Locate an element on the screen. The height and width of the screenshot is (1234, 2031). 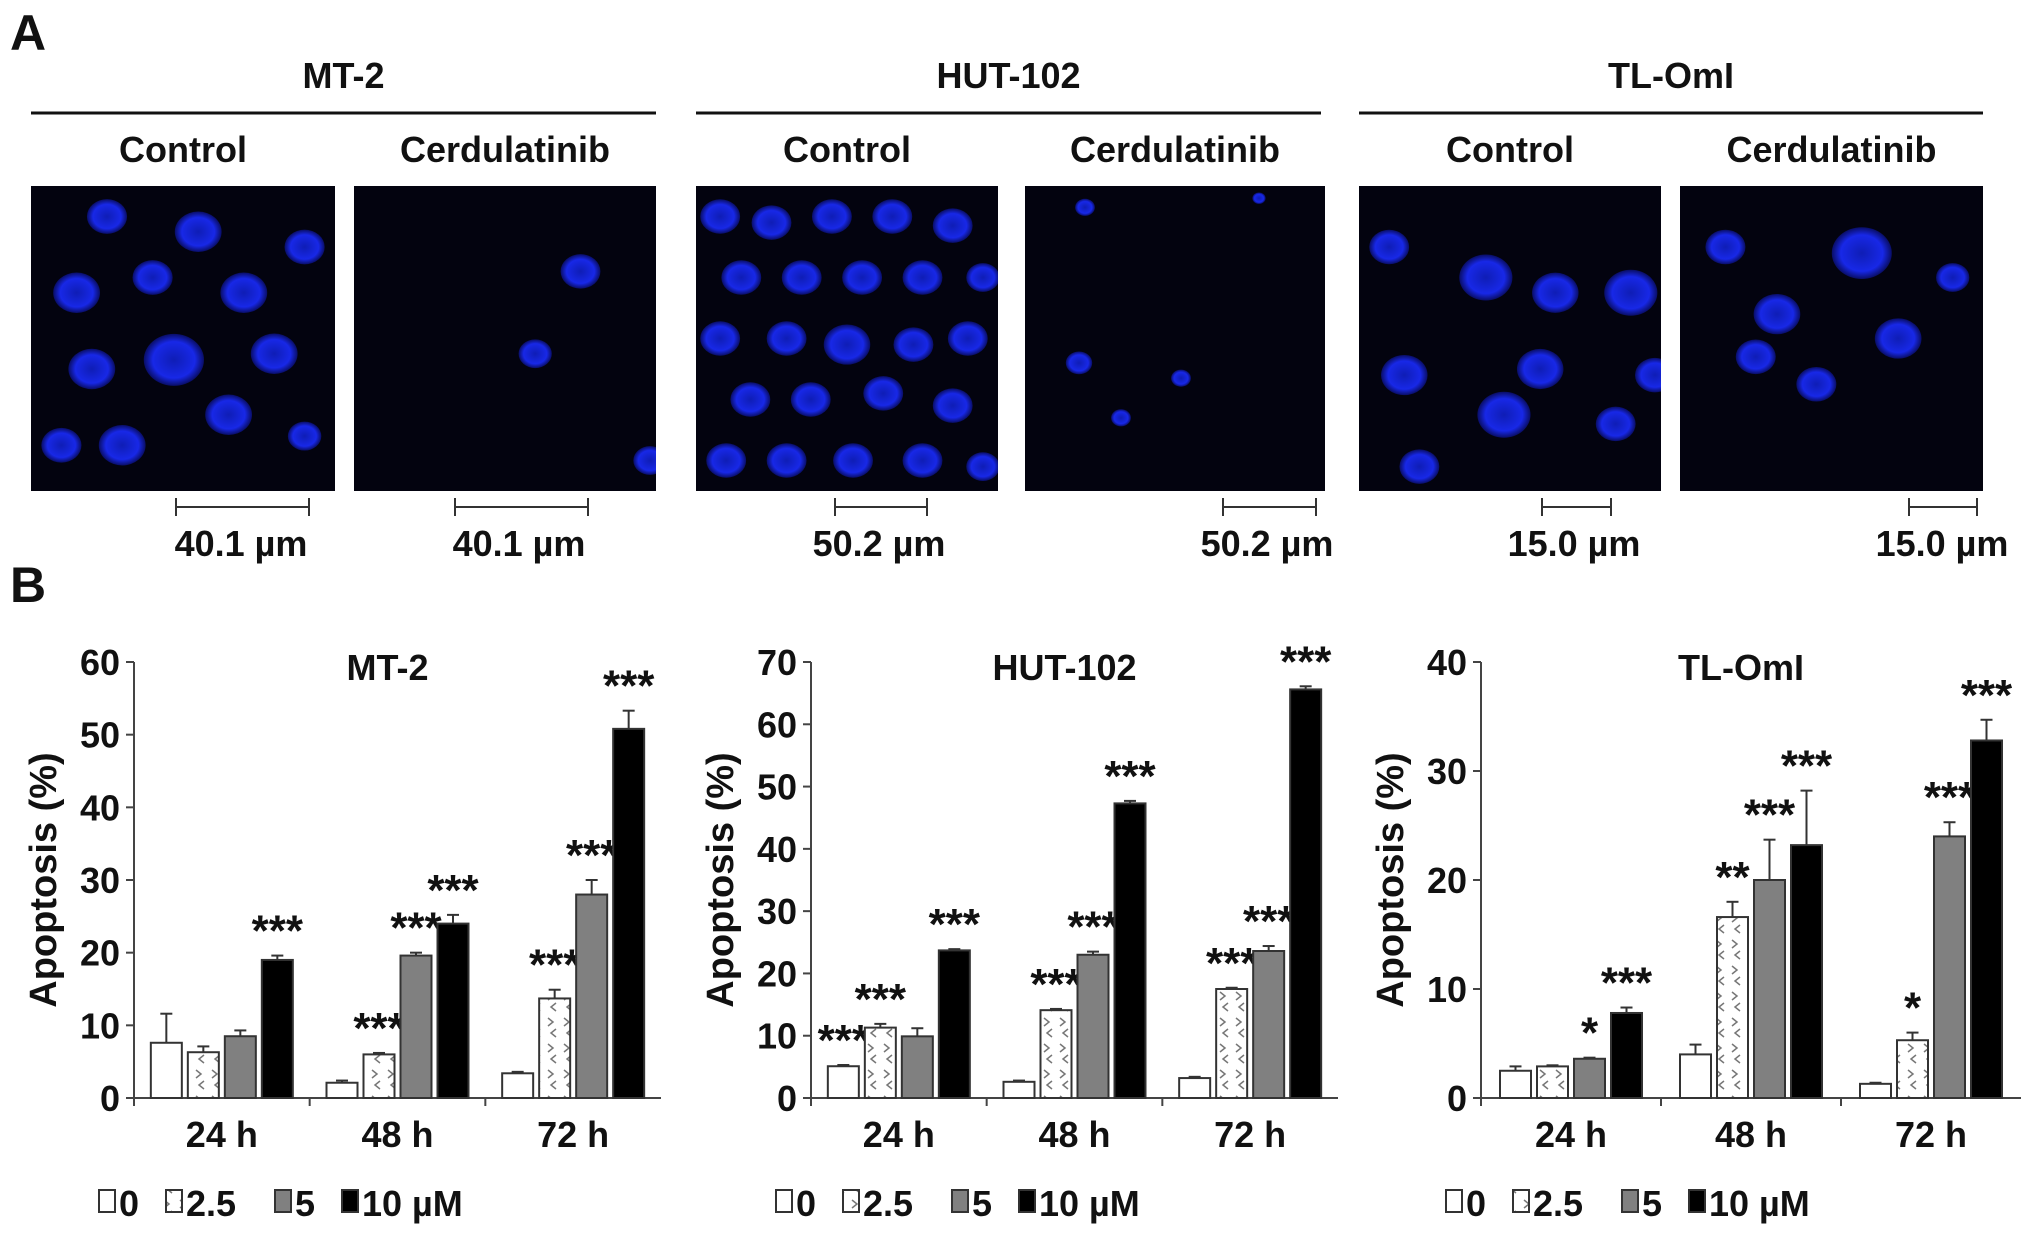
condition-label: Control is located at coordinates (183, 149).